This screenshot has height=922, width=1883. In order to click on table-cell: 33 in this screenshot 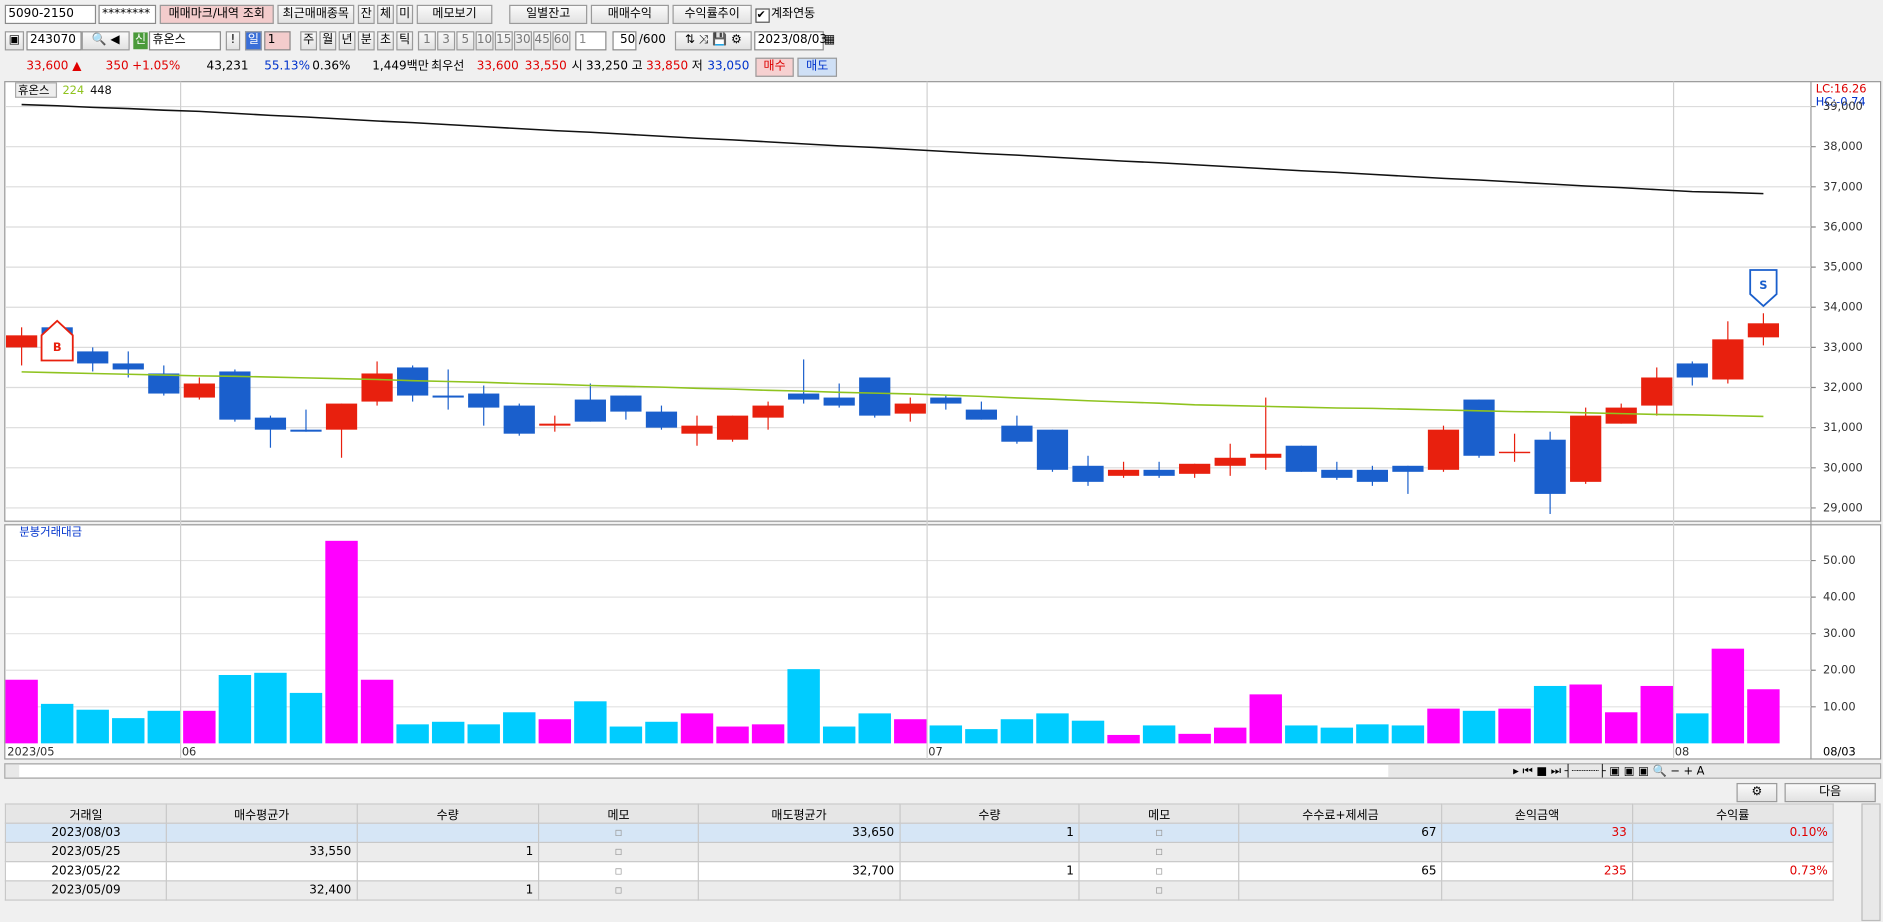, I will do `click(1537, 833)`.